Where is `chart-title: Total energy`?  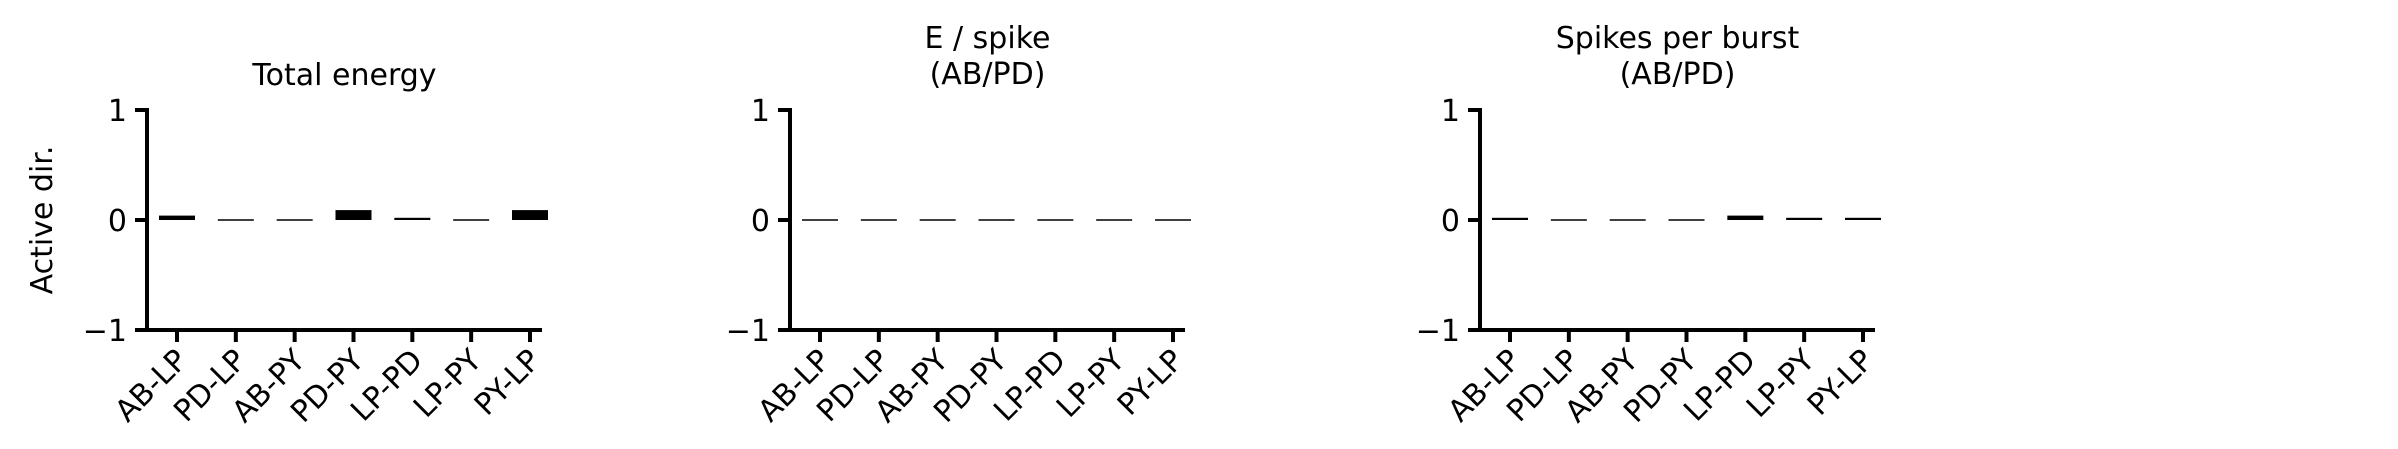
chart-title: Total energy is located at coordinates (343, 75).